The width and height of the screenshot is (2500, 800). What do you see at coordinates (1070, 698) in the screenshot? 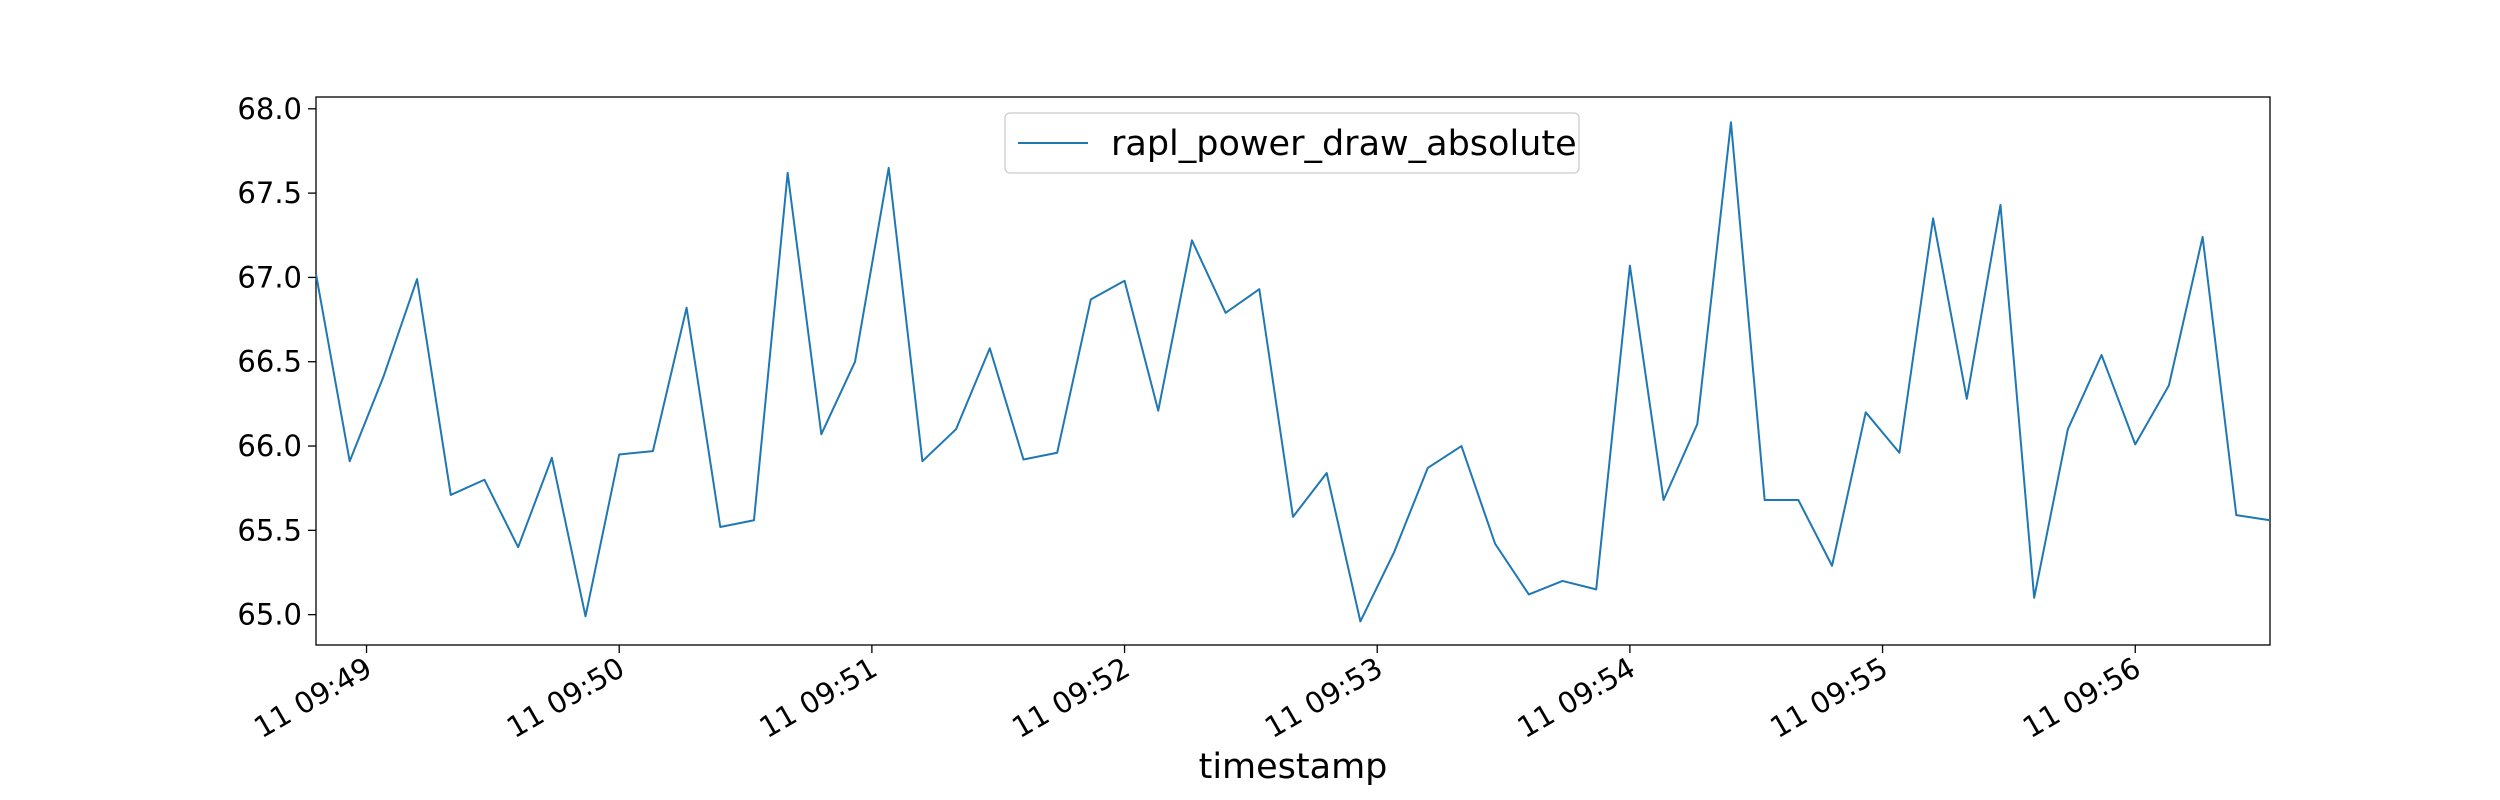
I see `x-tick-label: 11 09:52` at bounding box center [1070, 698].